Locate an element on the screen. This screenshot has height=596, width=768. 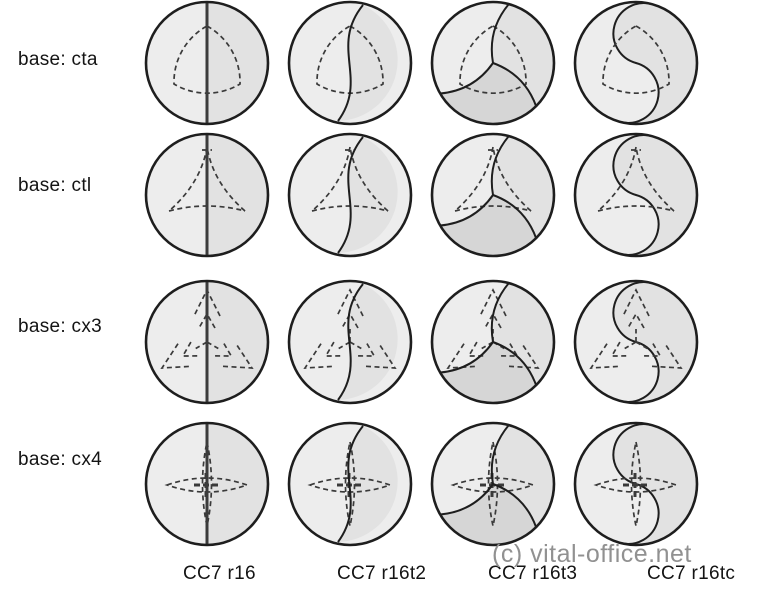
circle-diagram-ctl-cc7-r16tc is located at coordinates (636, 195).